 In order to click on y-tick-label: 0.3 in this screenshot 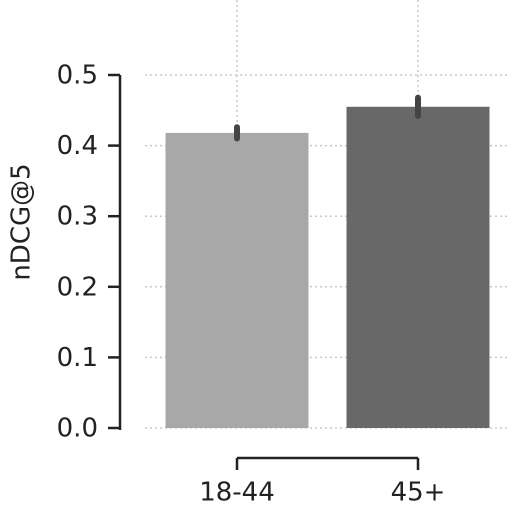, I will do `click(77, 217)`.